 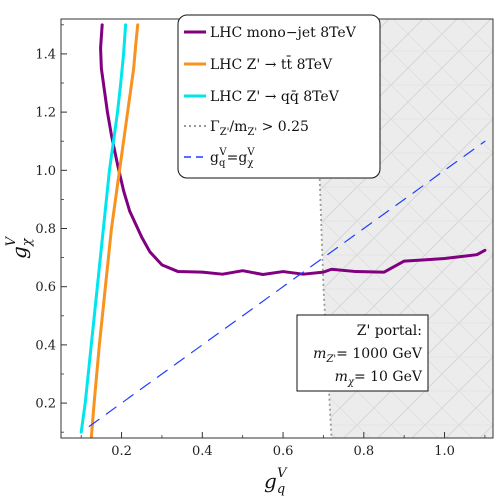 I want to click on y-tick-label: 0.4, so click(x=45, y=345).